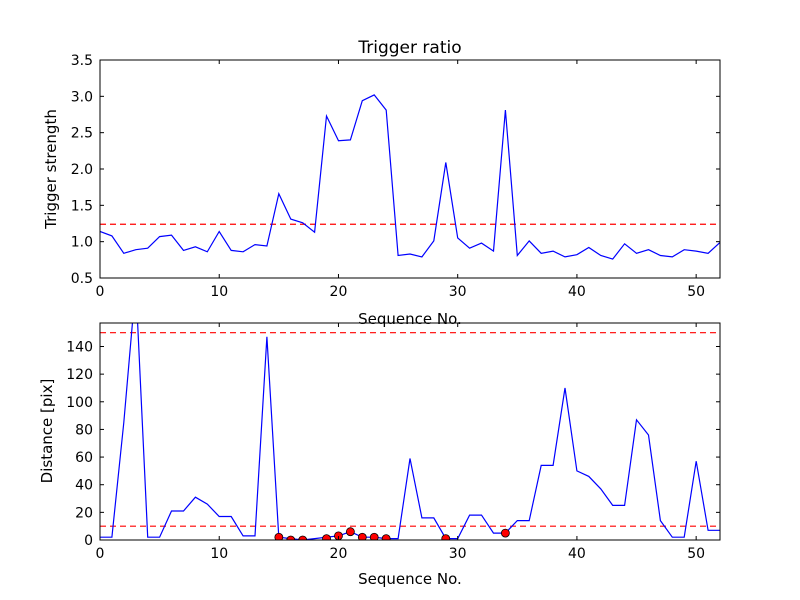 The width and height of the screenshot is (800, 600). Describe the element at coordinates (82, 170) in the screenshot. I see `y-tick-label: 2.0` at that location.